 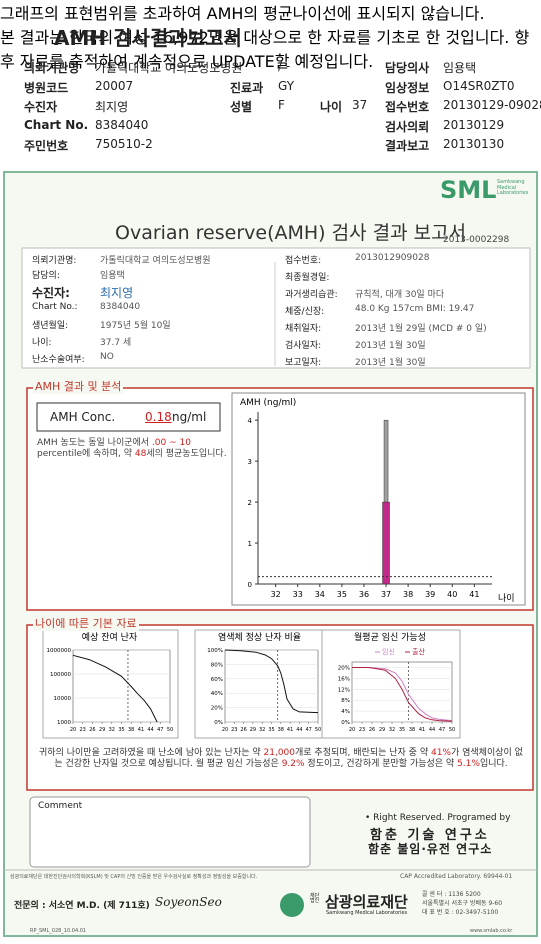 I want to click on field-label: 검사의뢰, so click(x=407, y=126).